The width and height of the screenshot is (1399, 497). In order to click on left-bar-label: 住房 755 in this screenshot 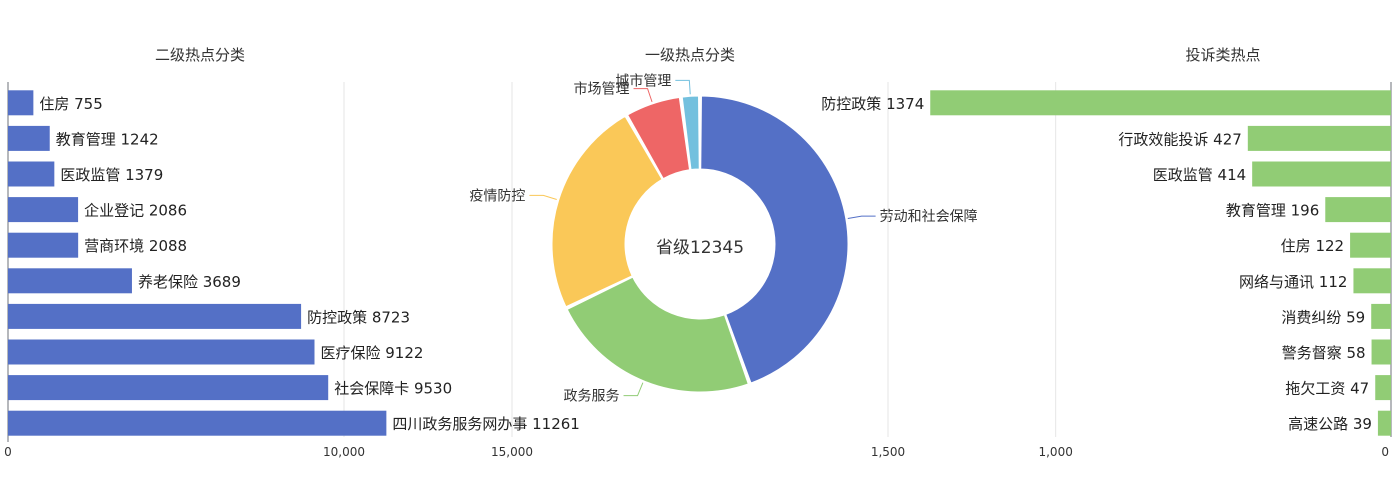, I will do `click(70, 104)`.